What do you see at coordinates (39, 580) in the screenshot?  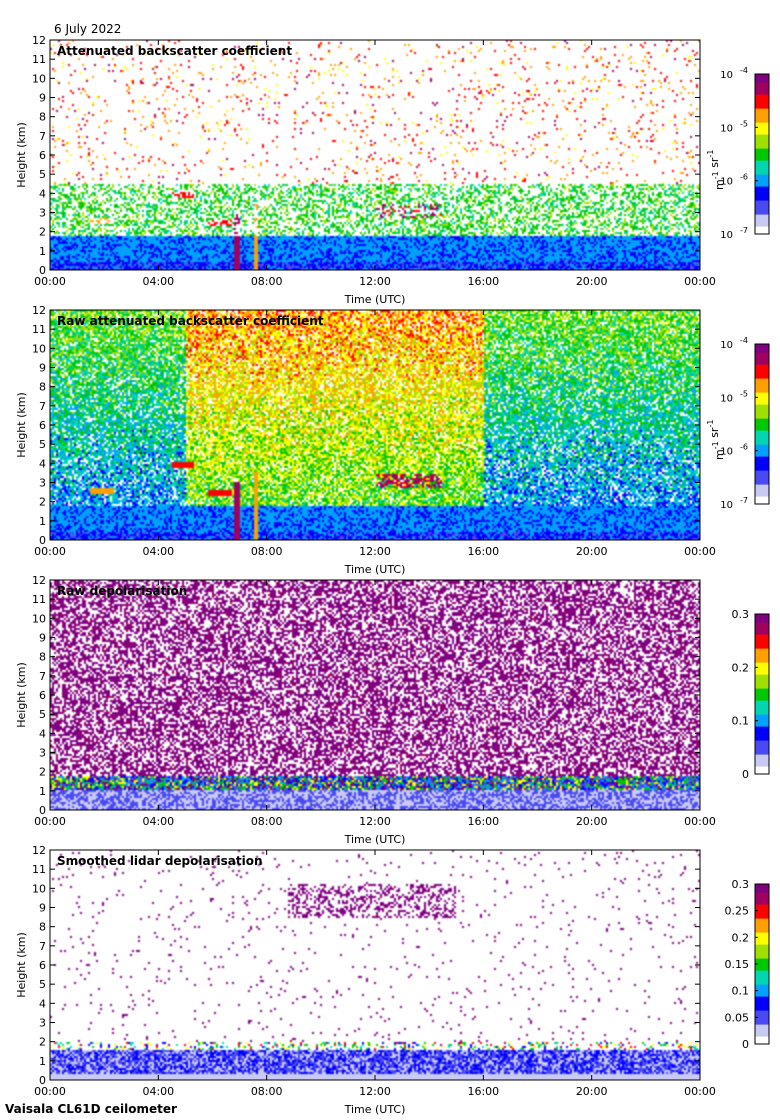 I see `y-tick-label: 12` at bounding box center [39, 580].